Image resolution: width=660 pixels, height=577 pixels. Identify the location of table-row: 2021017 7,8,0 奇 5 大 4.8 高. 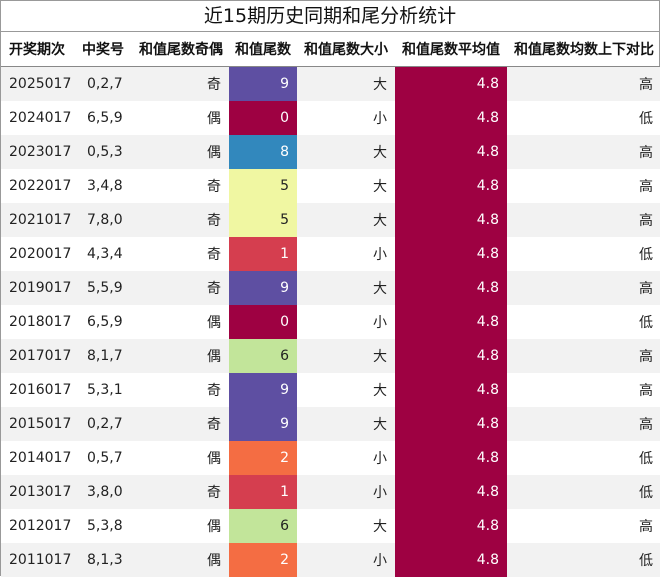
(330, 220).